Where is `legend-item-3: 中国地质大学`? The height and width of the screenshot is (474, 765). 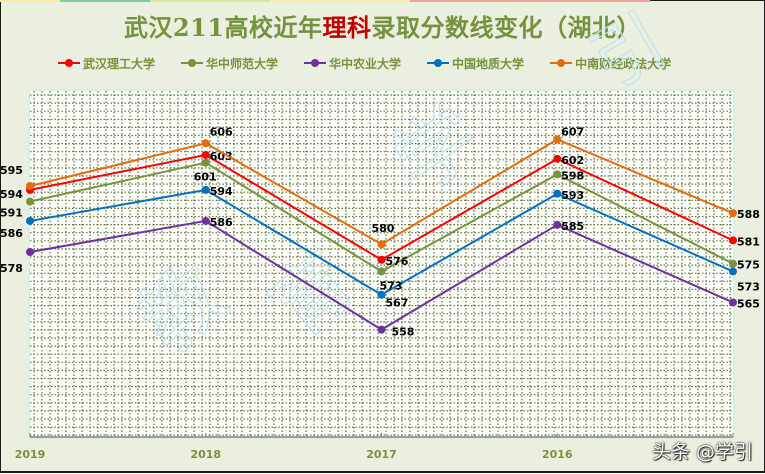 legend-item-3: 中国地质大学 is located at coordinates (475, 63).